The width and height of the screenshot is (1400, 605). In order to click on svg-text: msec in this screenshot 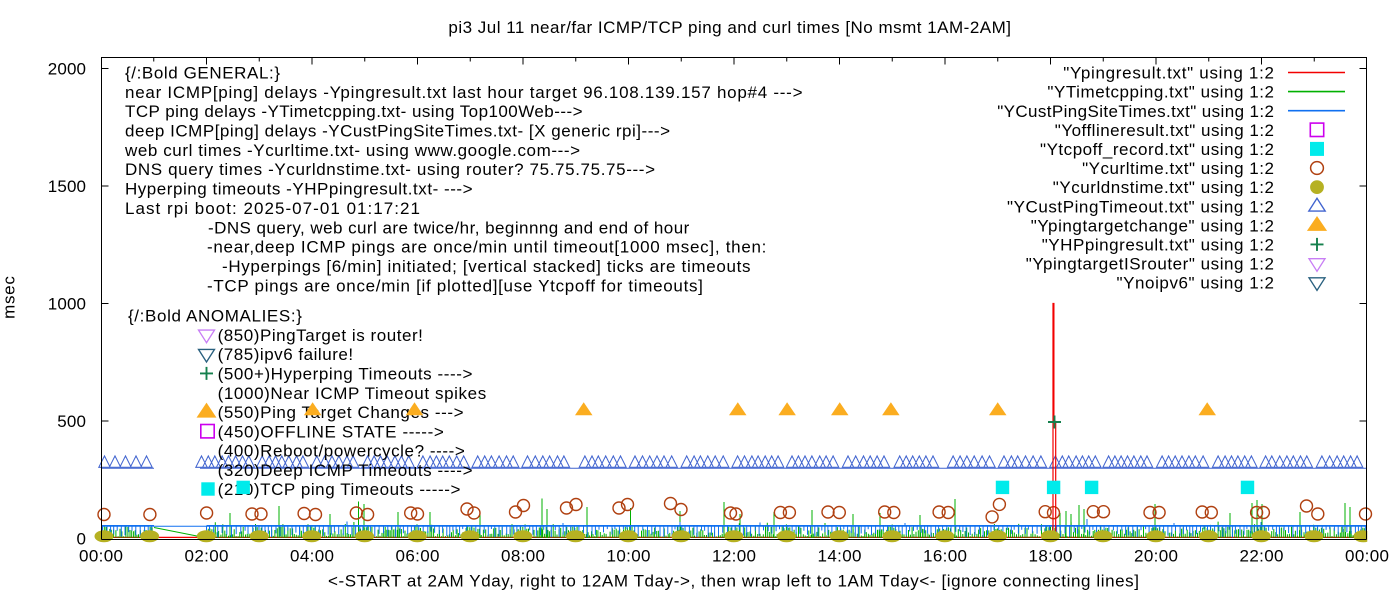, I will do `click(9, 297)`.